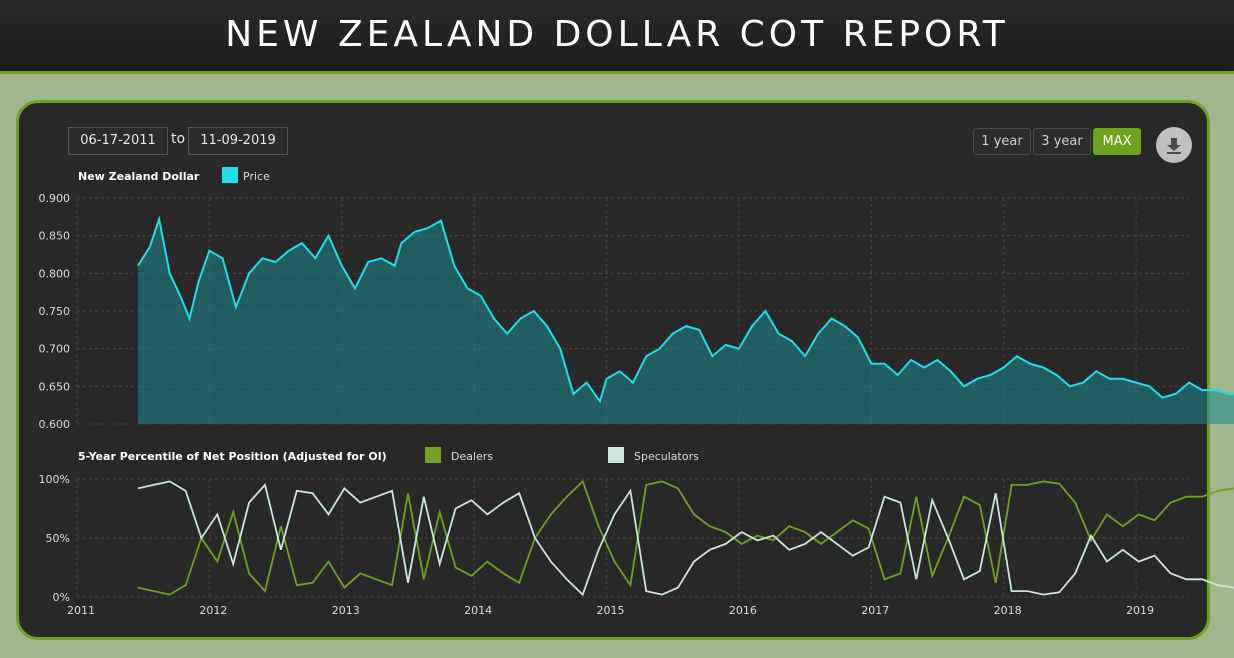 The height and width of the screenshot is (658, 1234). What do you see at coordinates (1002, 141) in the screenshot?
I see `range-1-year-button: 1 year` at bounding box center [1002, 141].